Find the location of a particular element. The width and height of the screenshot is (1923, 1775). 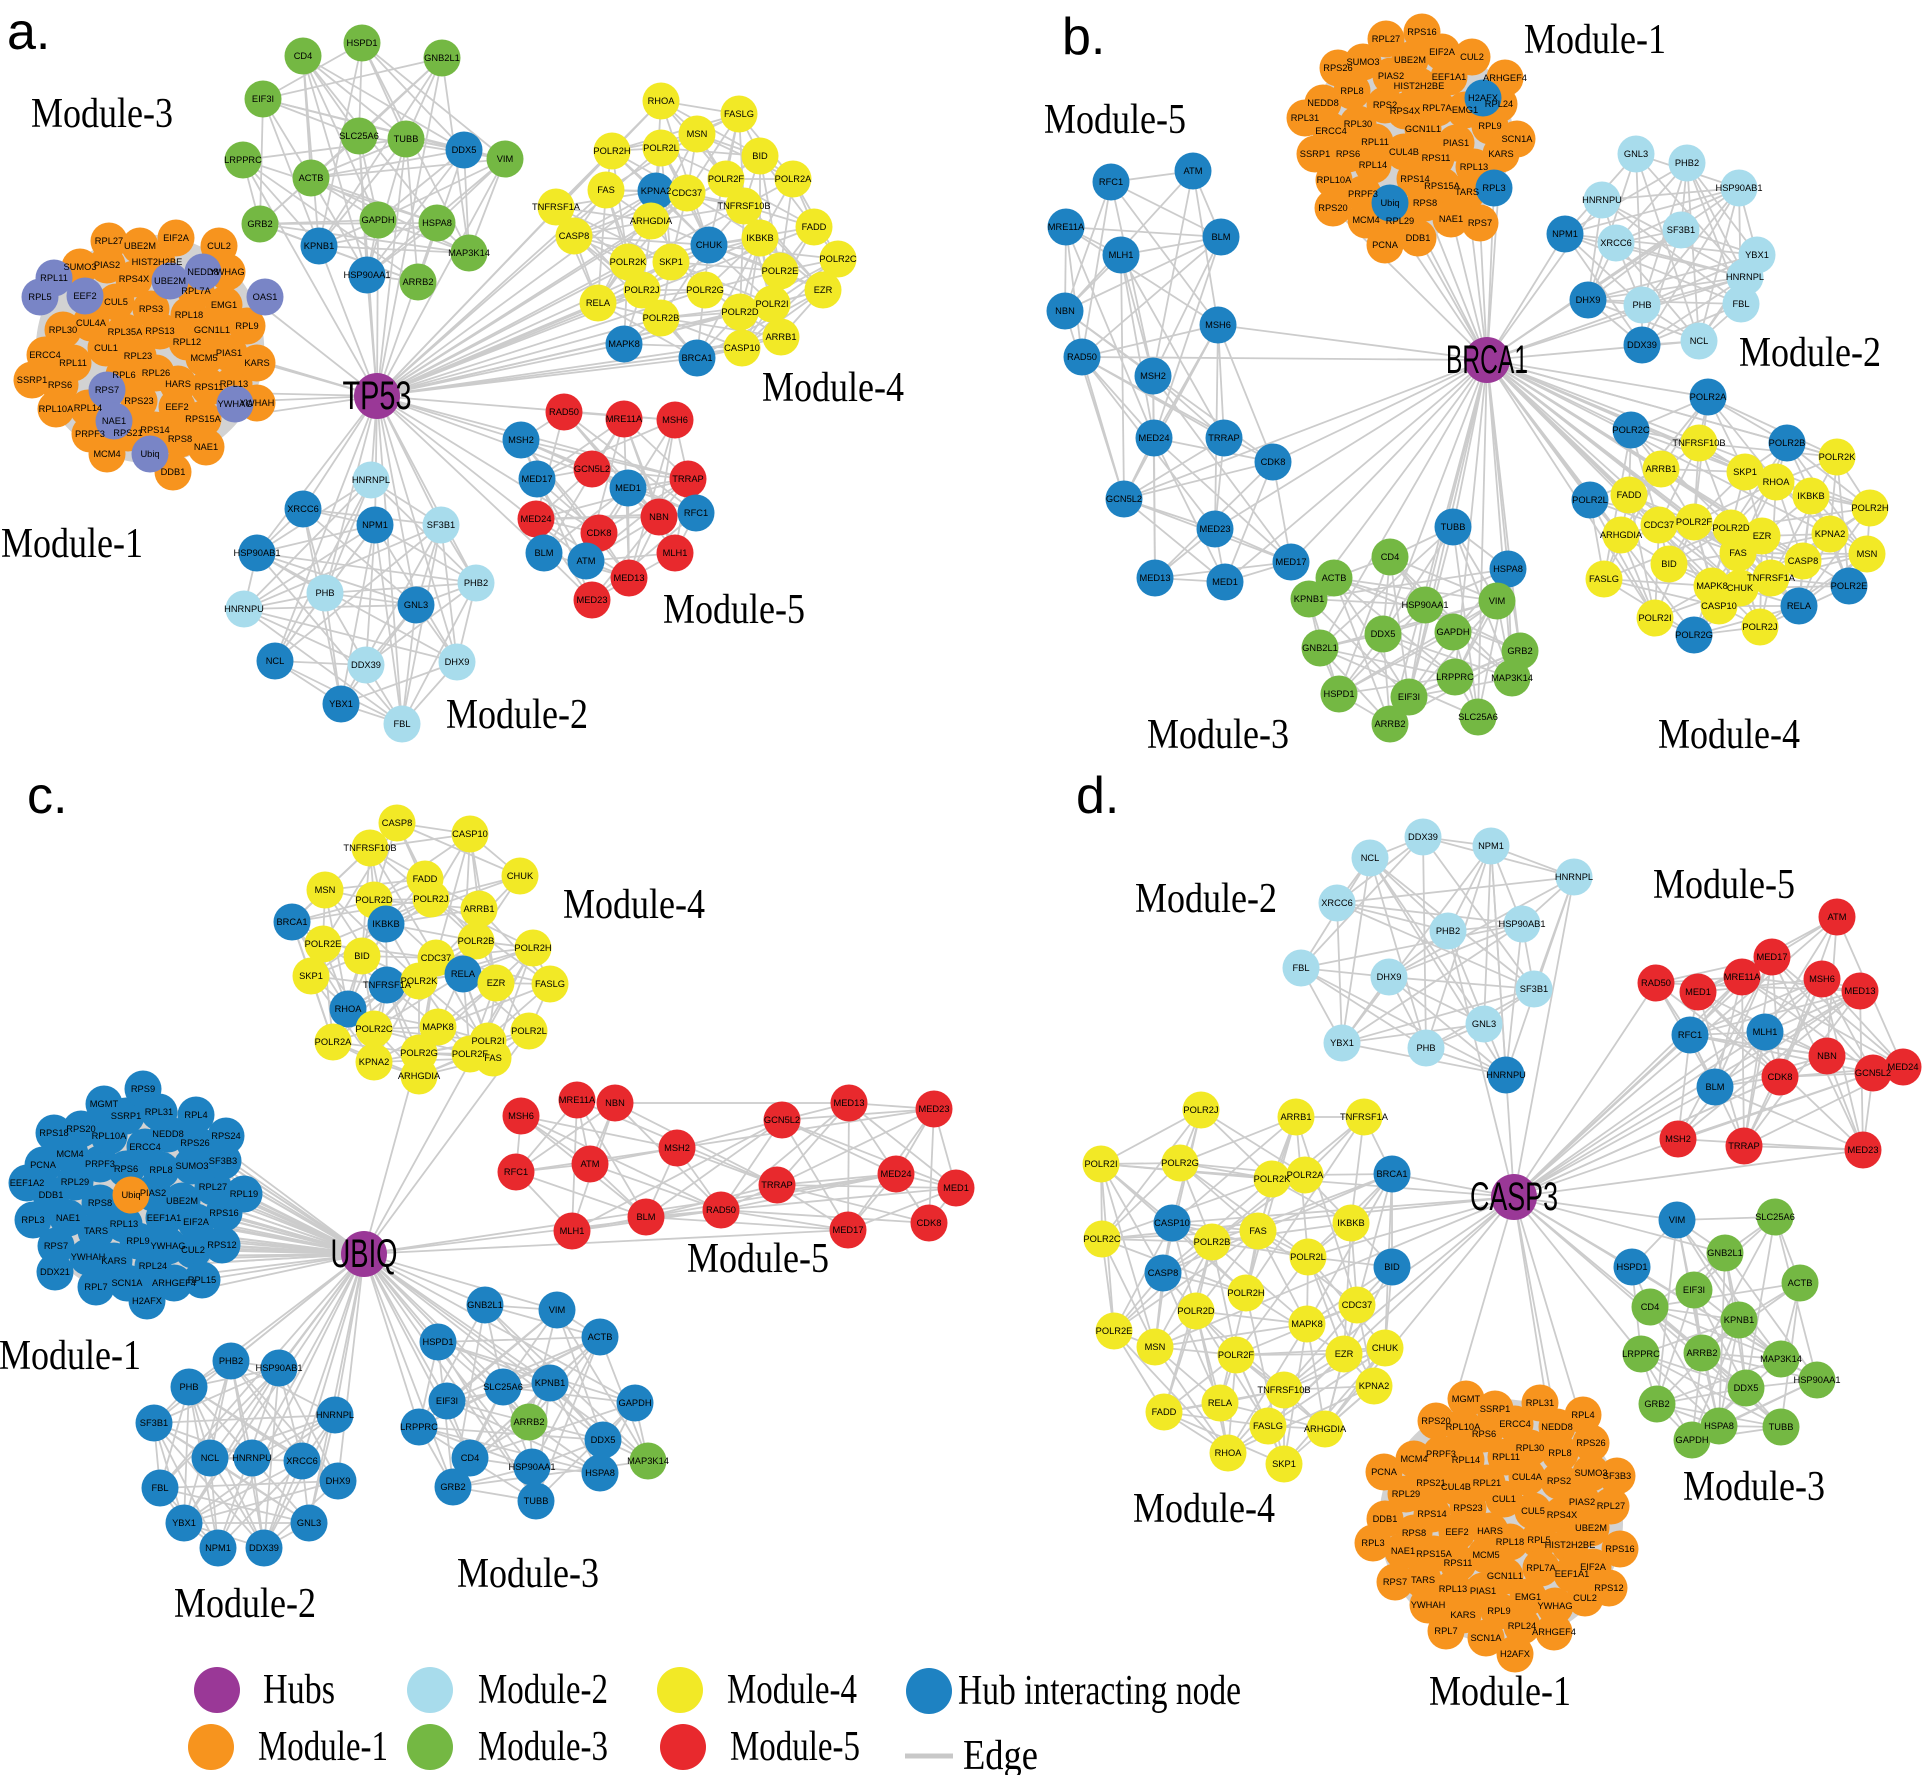

svg-text: HIST2H2BE is located at coordinates (1419, 86).